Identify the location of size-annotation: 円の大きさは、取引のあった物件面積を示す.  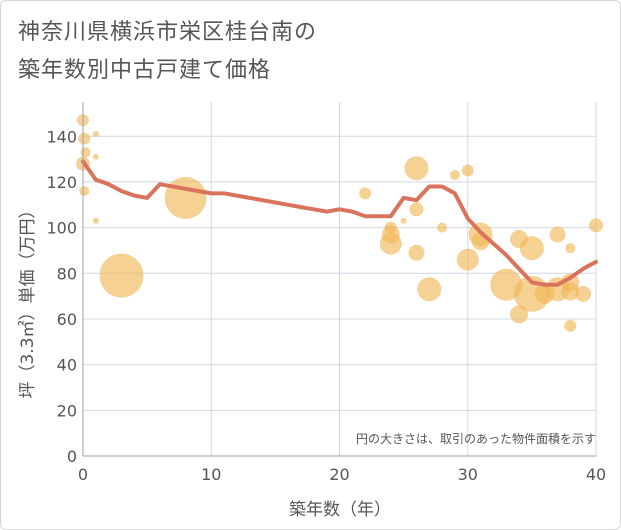
(476, 438).